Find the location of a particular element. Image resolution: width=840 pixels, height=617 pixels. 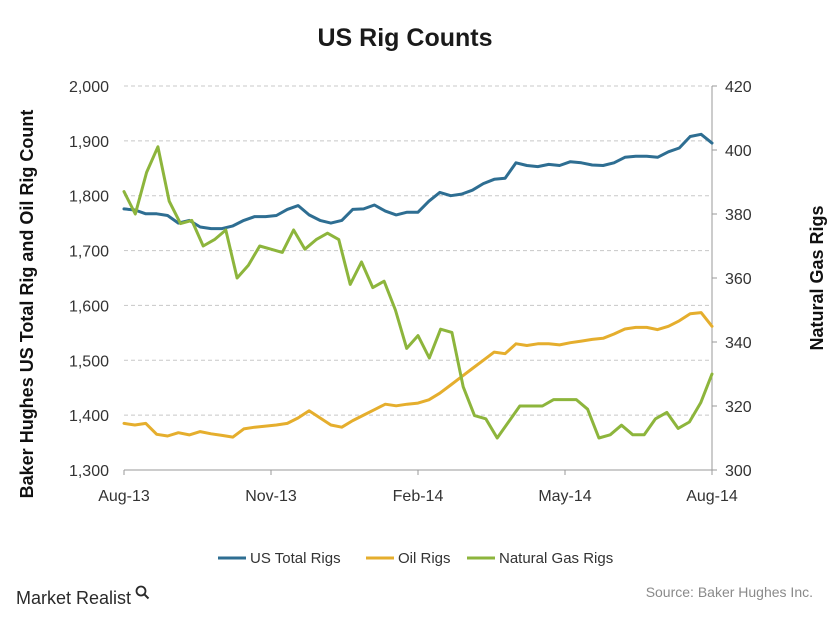

y-tick-label: 1,600 is located at coordinates (89, 306).